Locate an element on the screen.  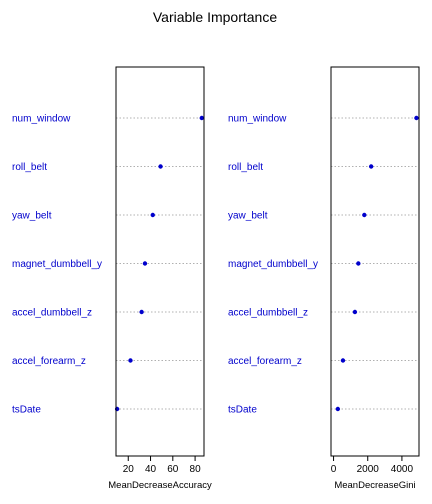
x-tick-label-0: 0 is located at coordinates (334, 469).